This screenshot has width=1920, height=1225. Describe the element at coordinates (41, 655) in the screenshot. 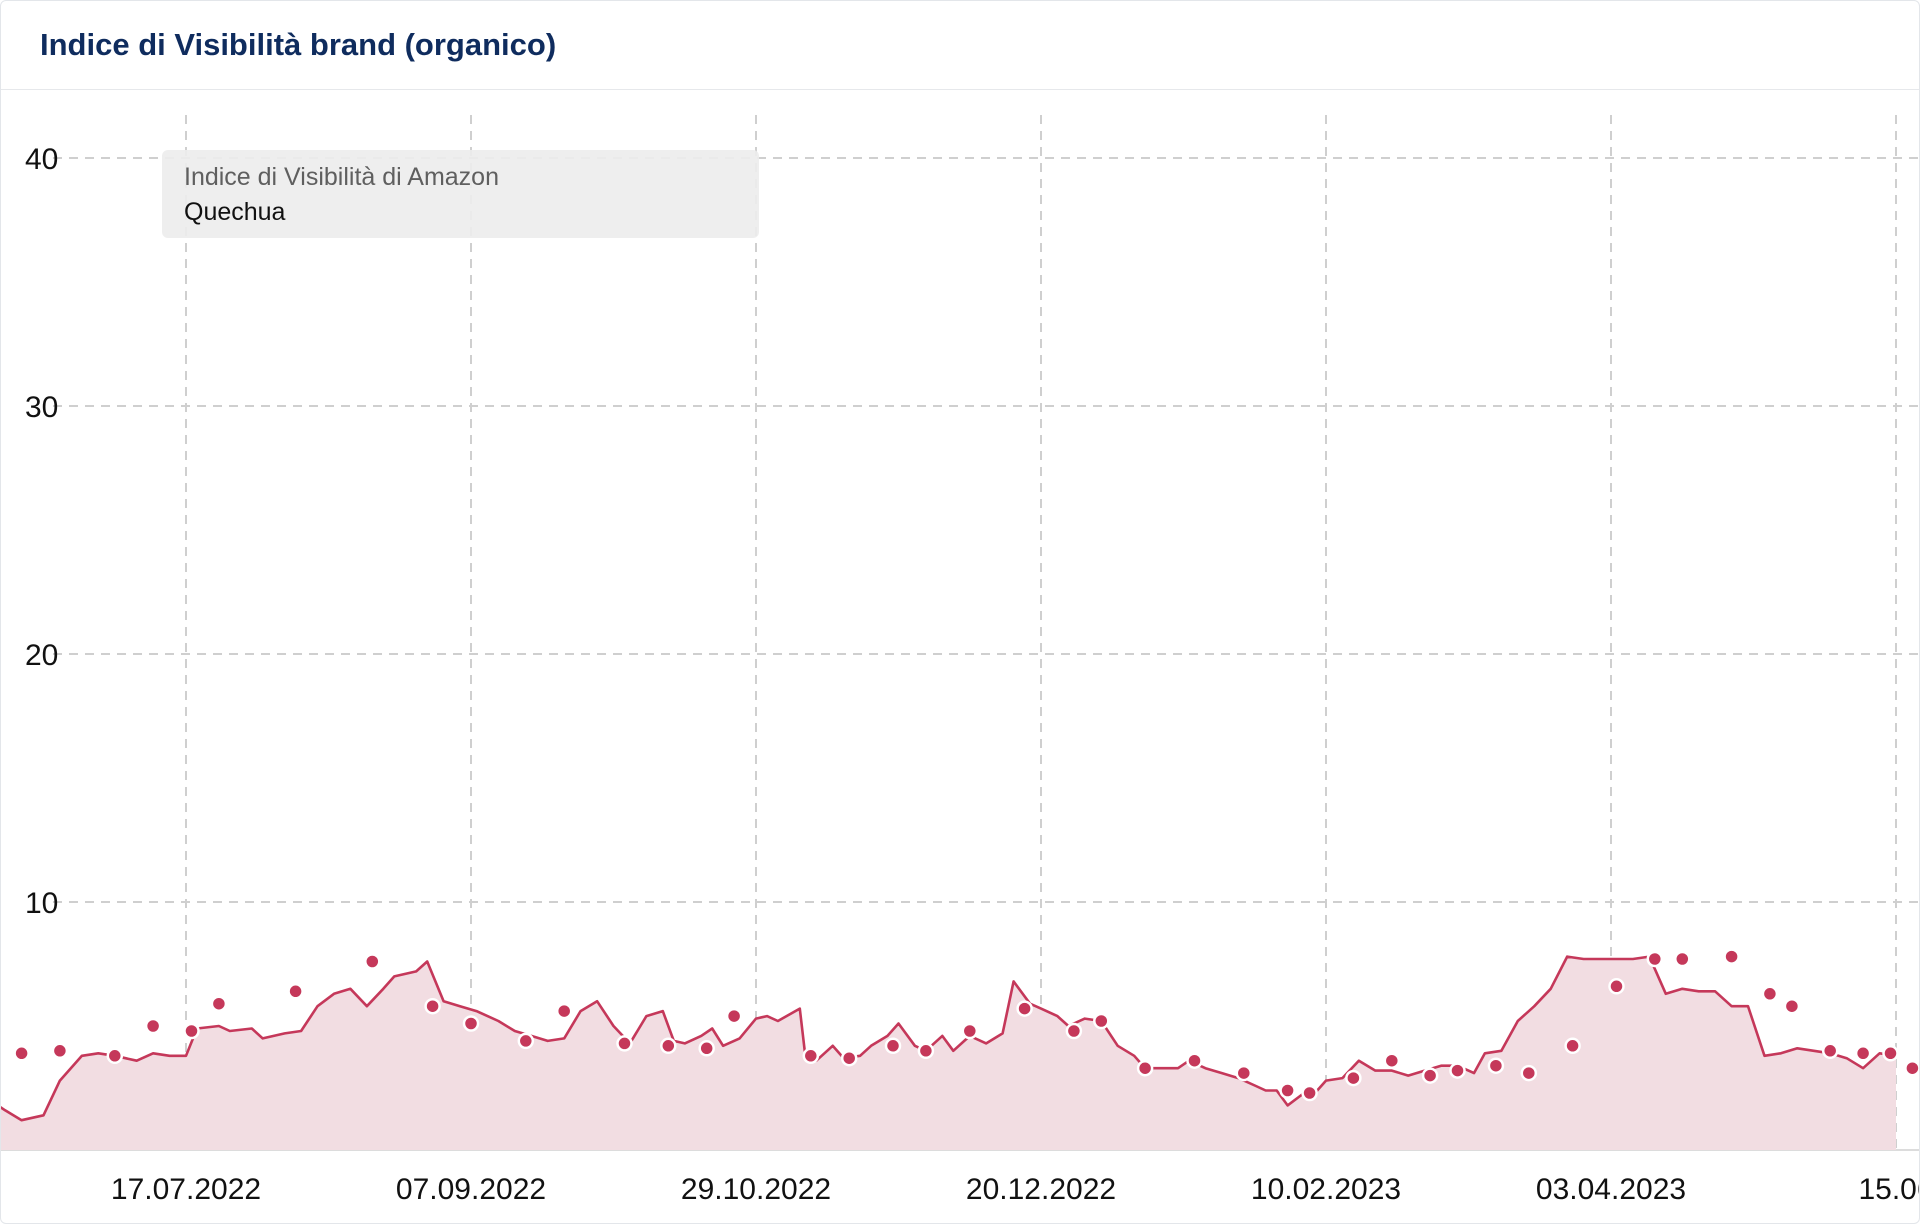

I see `y-tick-label: 20` at that location.